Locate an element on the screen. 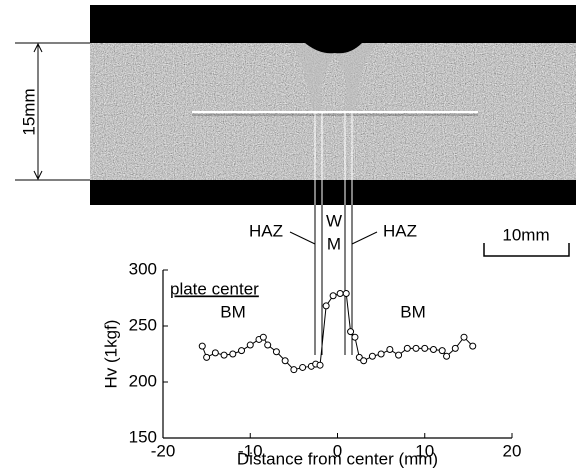 The width and height of the screenshot is (576, 476). zone-label: W is located at coordinates (334, 220).